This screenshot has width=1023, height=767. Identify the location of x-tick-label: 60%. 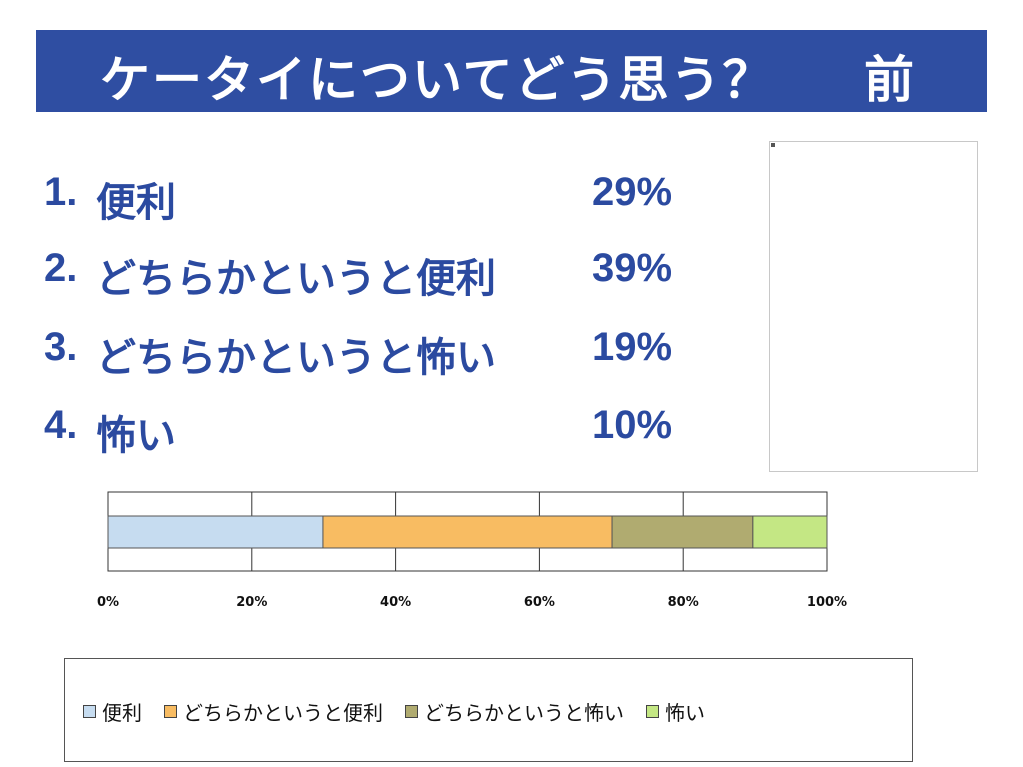
(539, 602).